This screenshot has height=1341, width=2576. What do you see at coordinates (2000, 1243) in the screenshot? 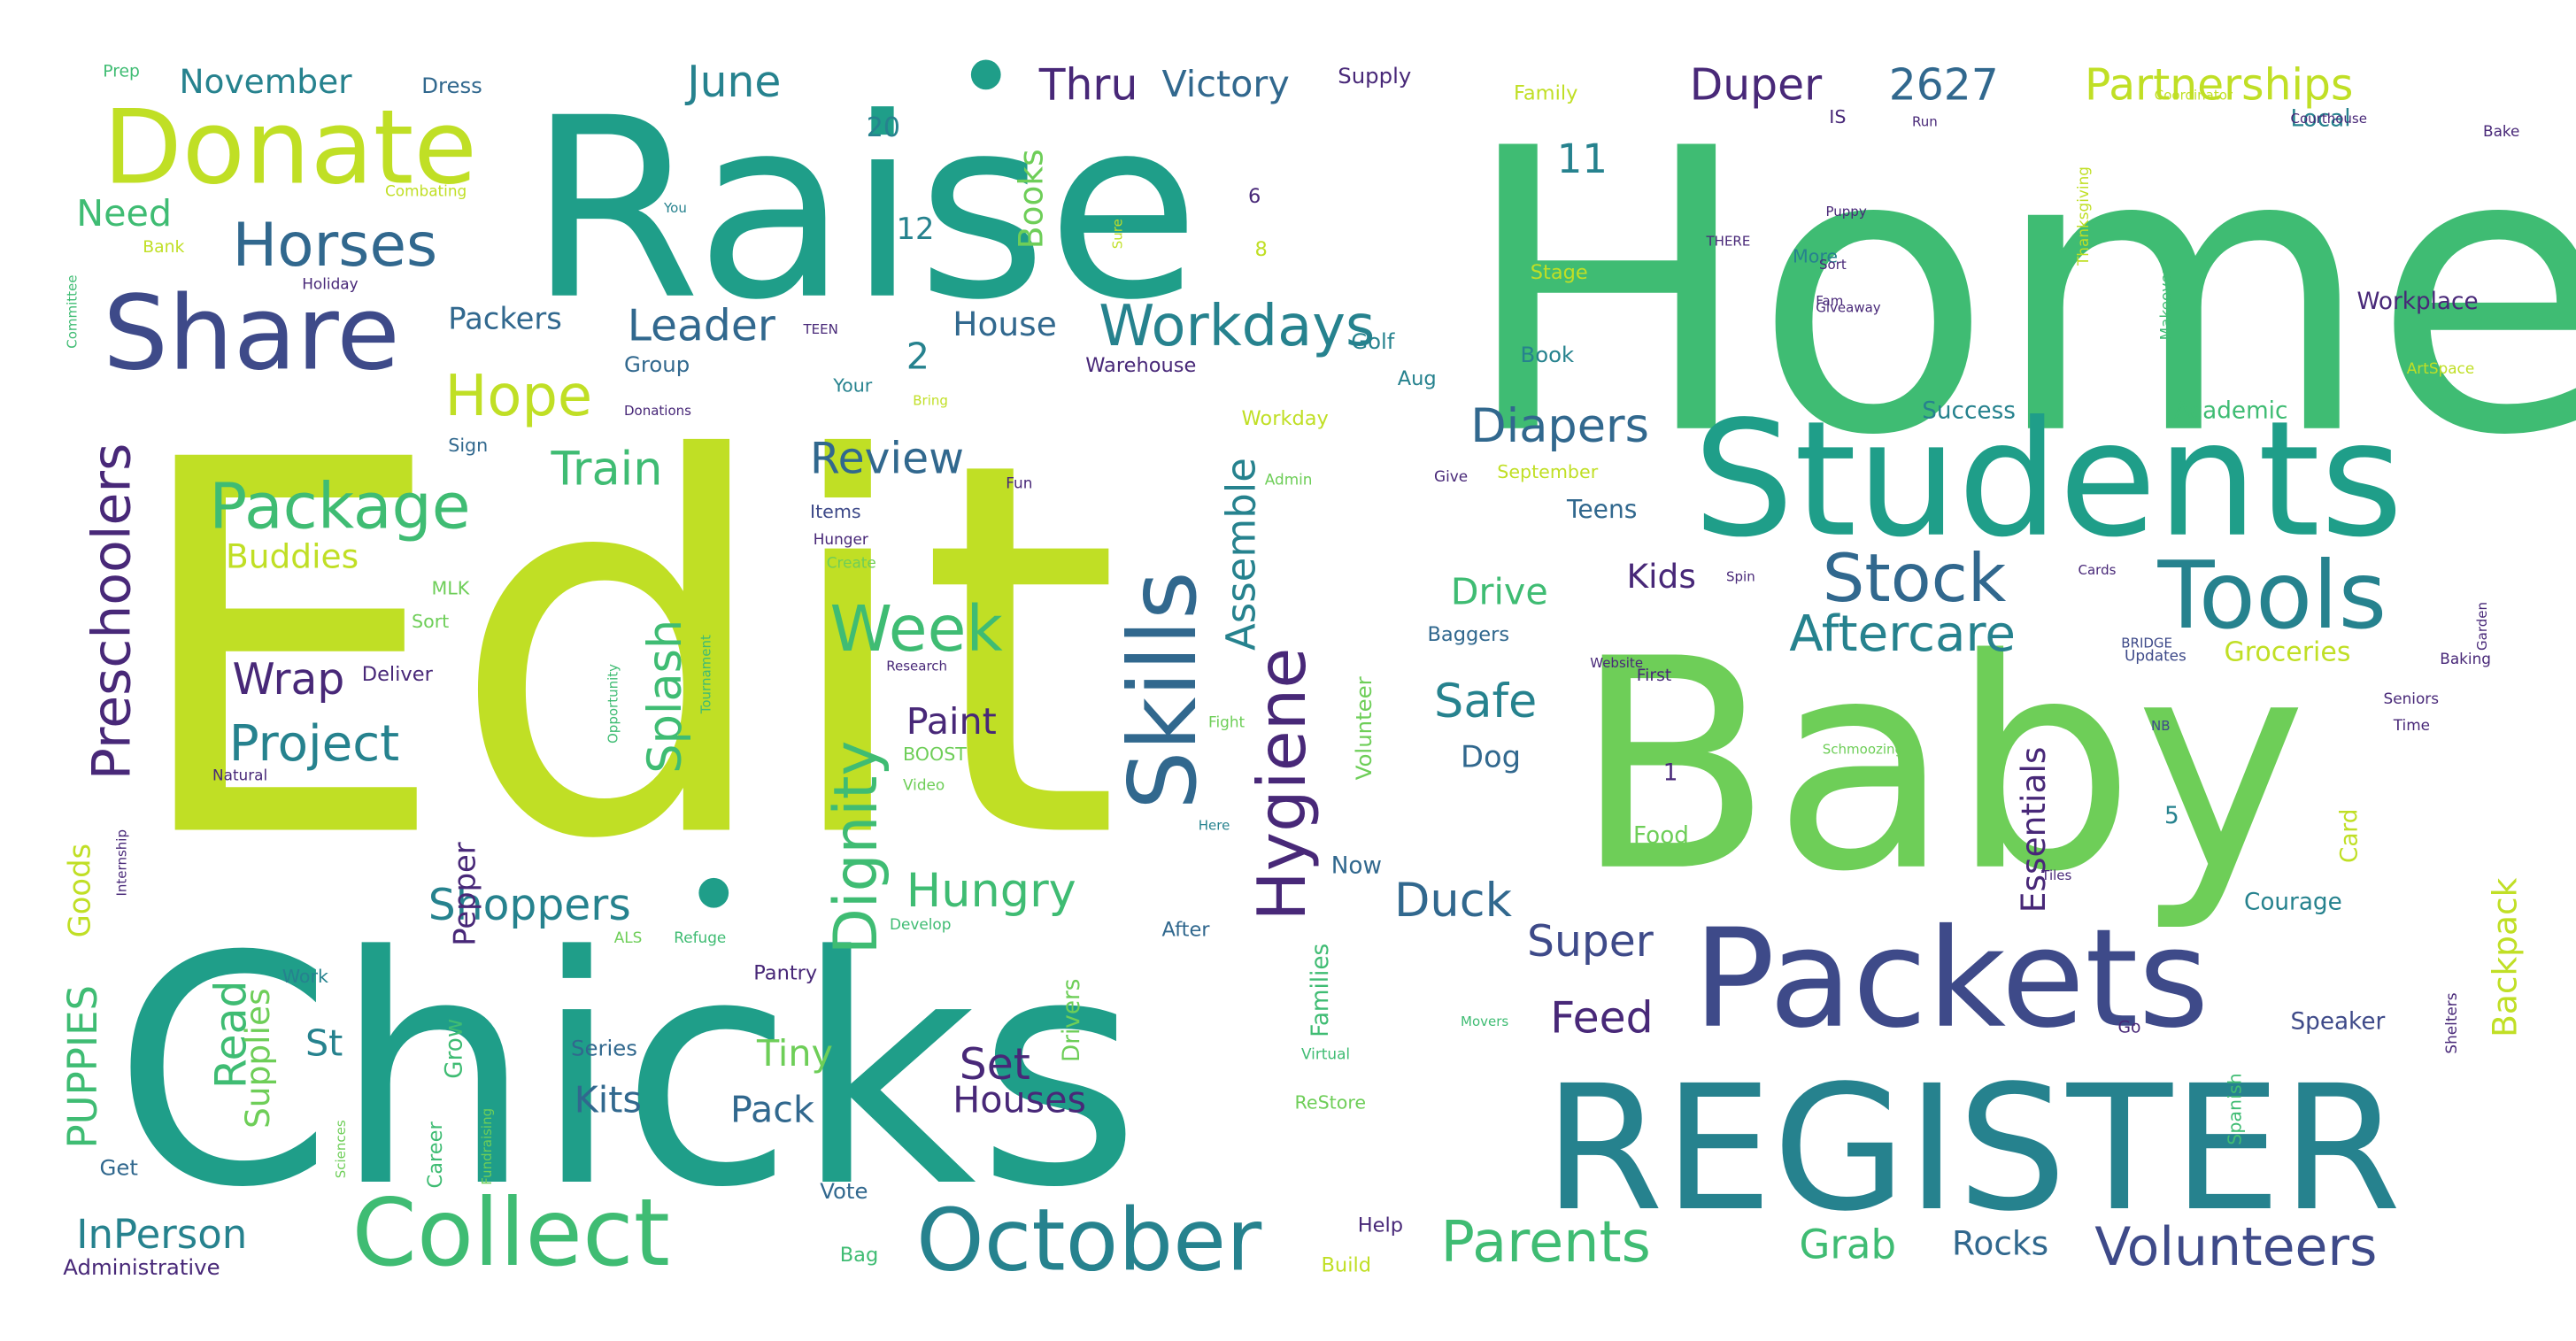
I see `cloud-word: Rocks` at bounding box center [2000, 1243].